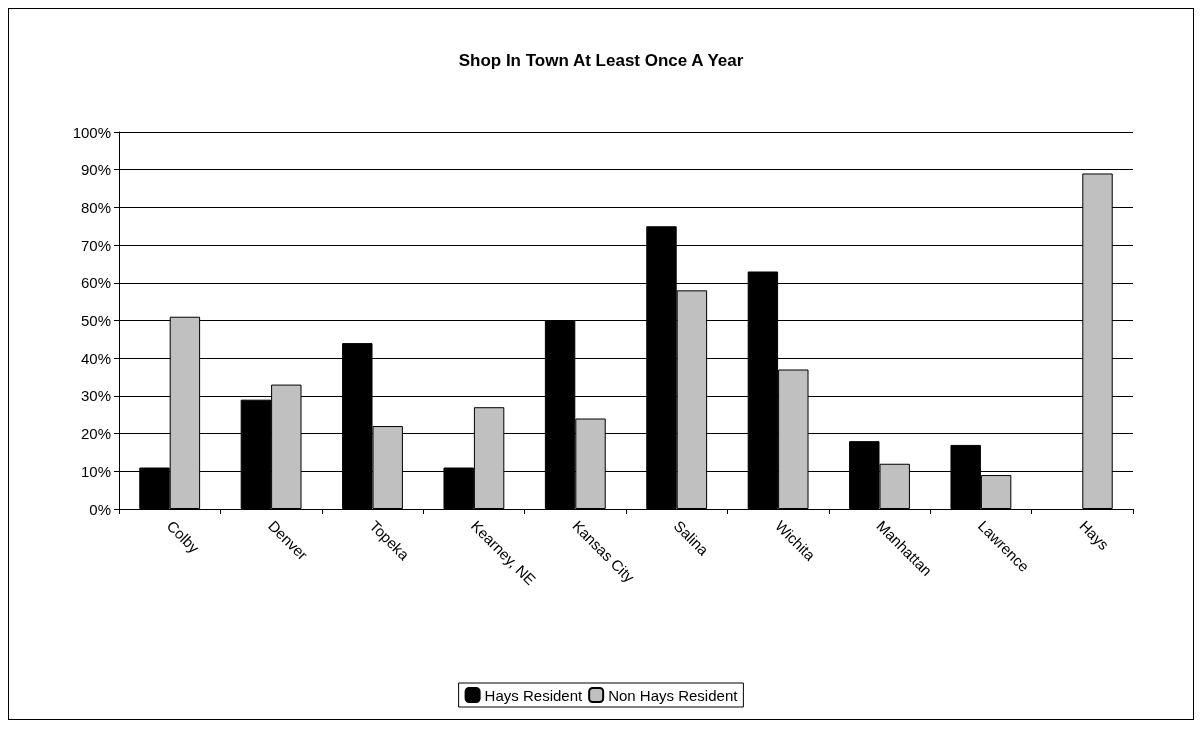 Image resolution: width=1204 pixels, height=731 pixels. Describe the element at coordinates (95, 245) in the screenshot. I see `y-tick-label: 70%` at that location.